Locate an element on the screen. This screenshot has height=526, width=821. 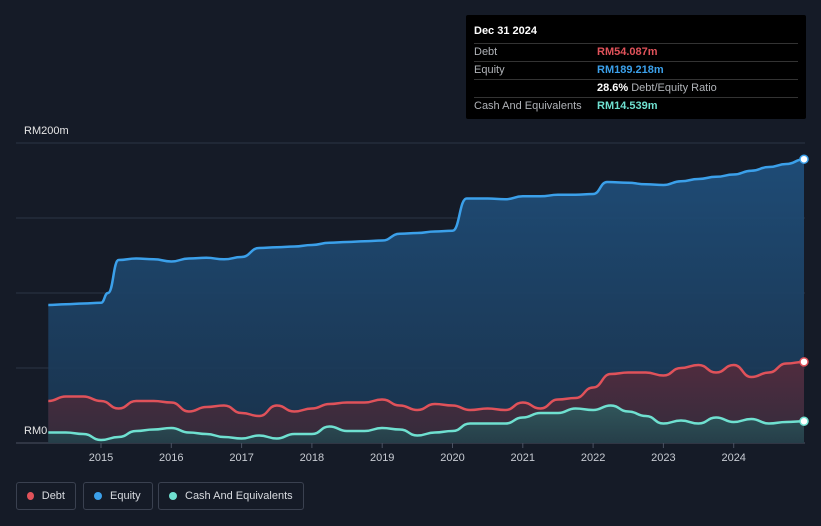
cash-area is located at coordinates (426, 424).